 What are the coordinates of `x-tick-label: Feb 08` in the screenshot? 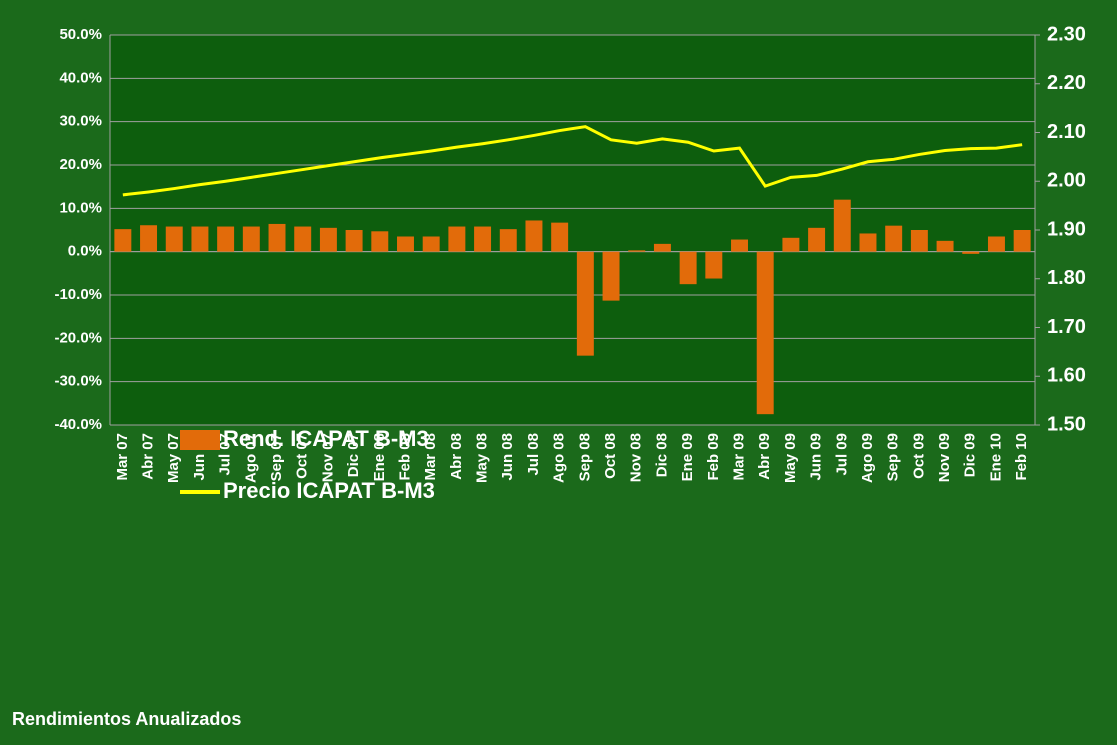 It's located at (404, 457).